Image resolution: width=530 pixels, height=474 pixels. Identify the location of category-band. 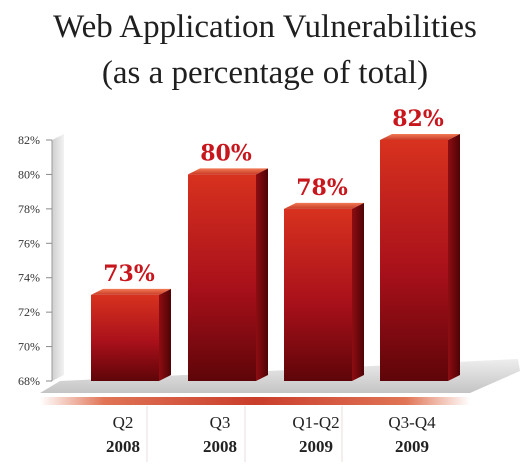
(255, 401).